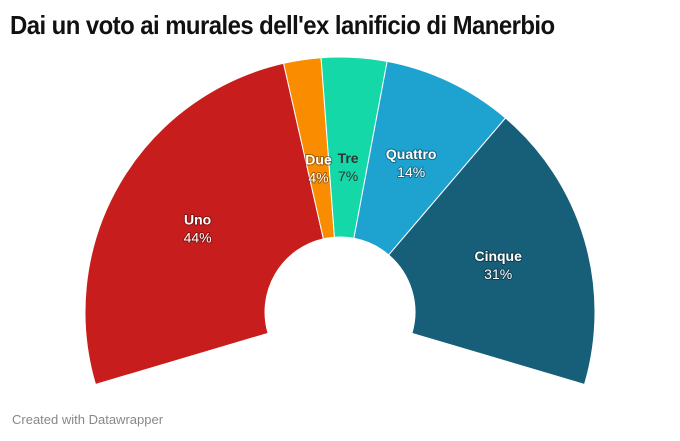 Image resolution: width=680 pixels, height=441 pixels. I want to click on slice-value: 31%, so click(498, 274).